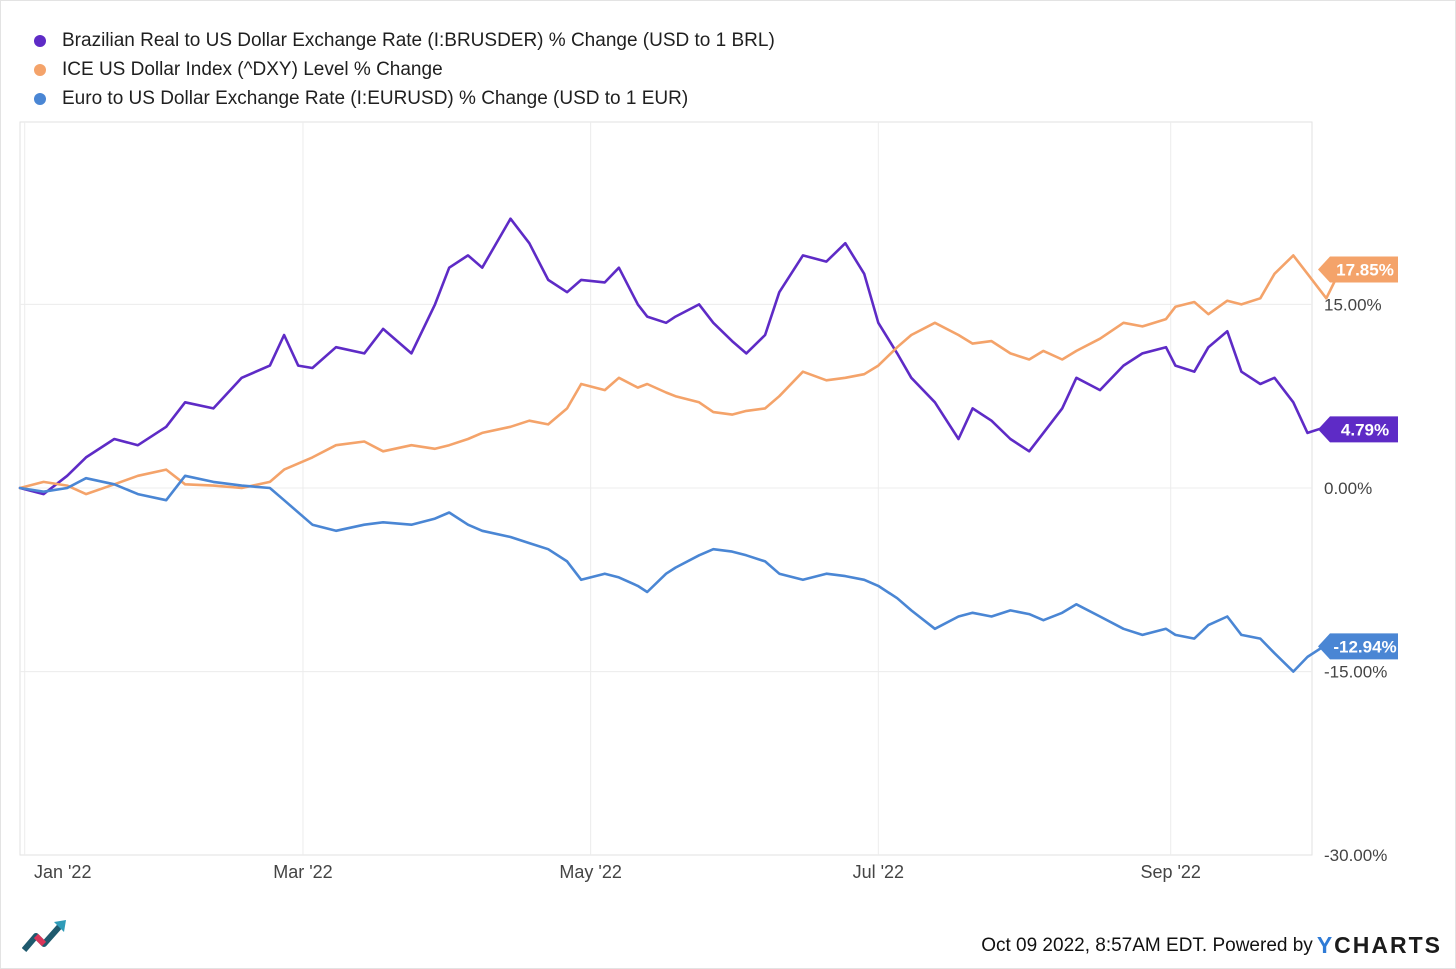 This screenshot has height=969, width=1456. I want to click on ycharts-logo-icon, so click(44, 936).